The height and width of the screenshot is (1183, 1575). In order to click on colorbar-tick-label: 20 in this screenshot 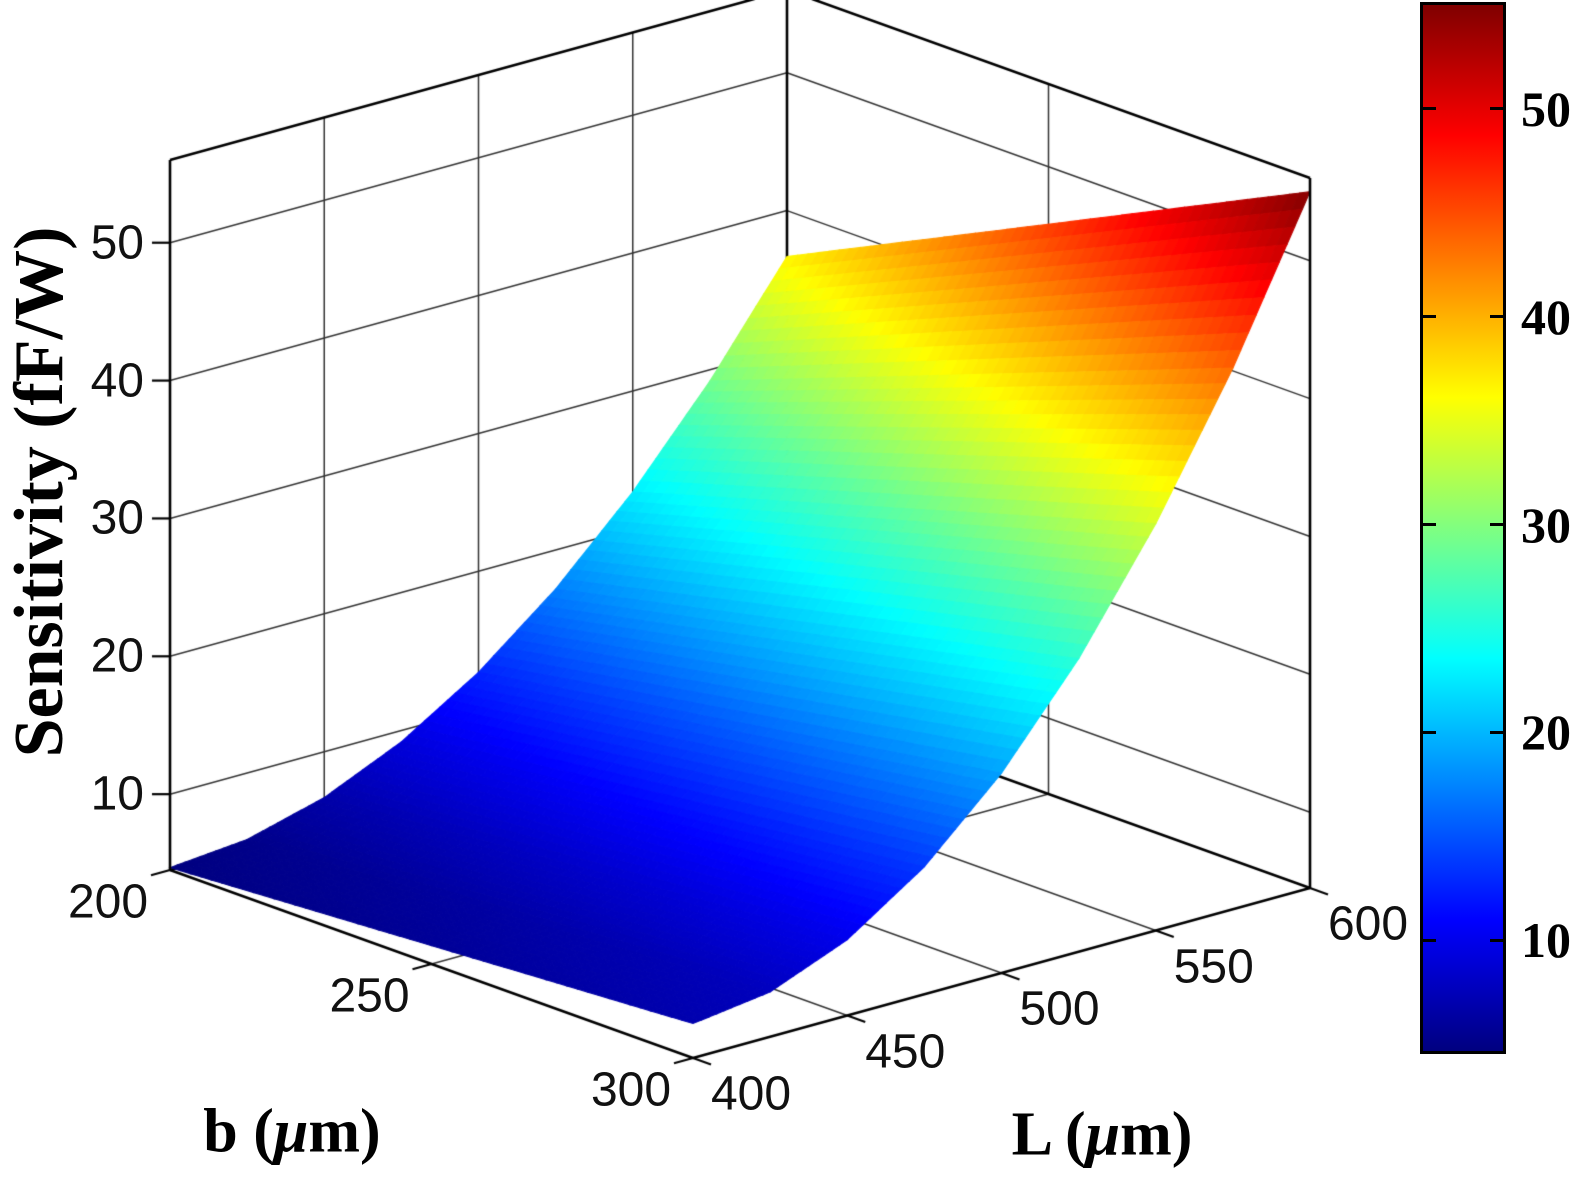, I will do `click(1546, 732)`.